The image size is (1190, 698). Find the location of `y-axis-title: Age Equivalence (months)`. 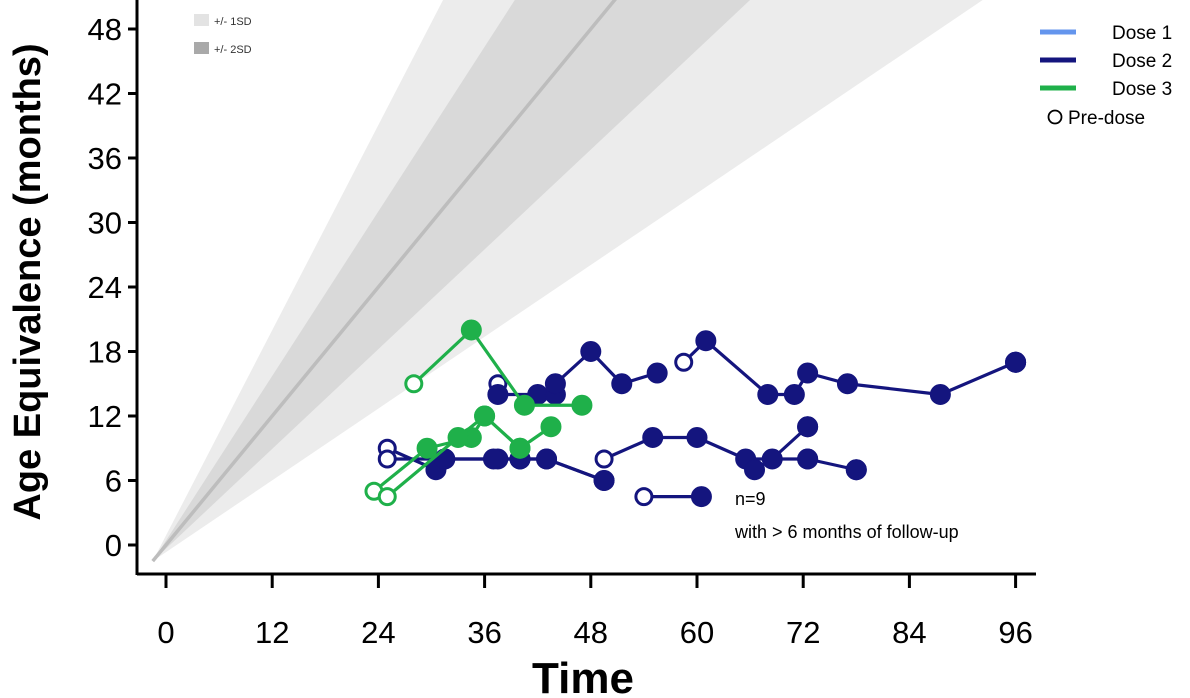

y-axis-title: Age Equivalence (months) is located at coordinates (28, 281).